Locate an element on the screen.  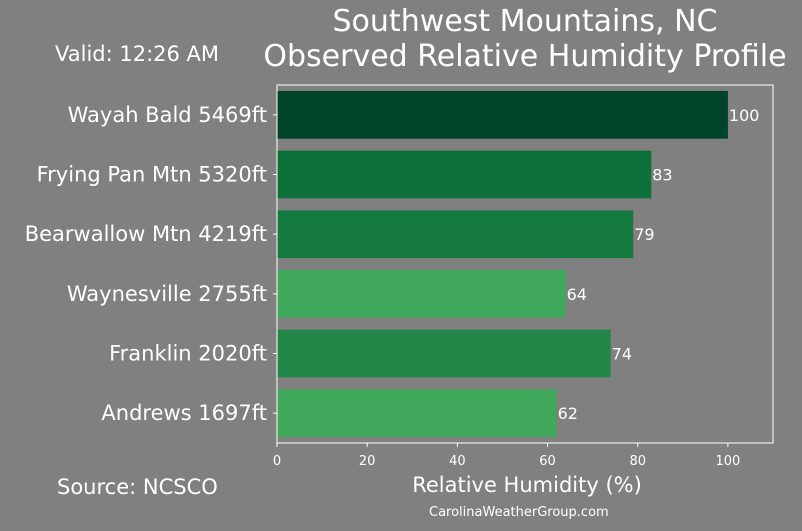
x-tick-label: 20 is located at coordinates (367, 461).